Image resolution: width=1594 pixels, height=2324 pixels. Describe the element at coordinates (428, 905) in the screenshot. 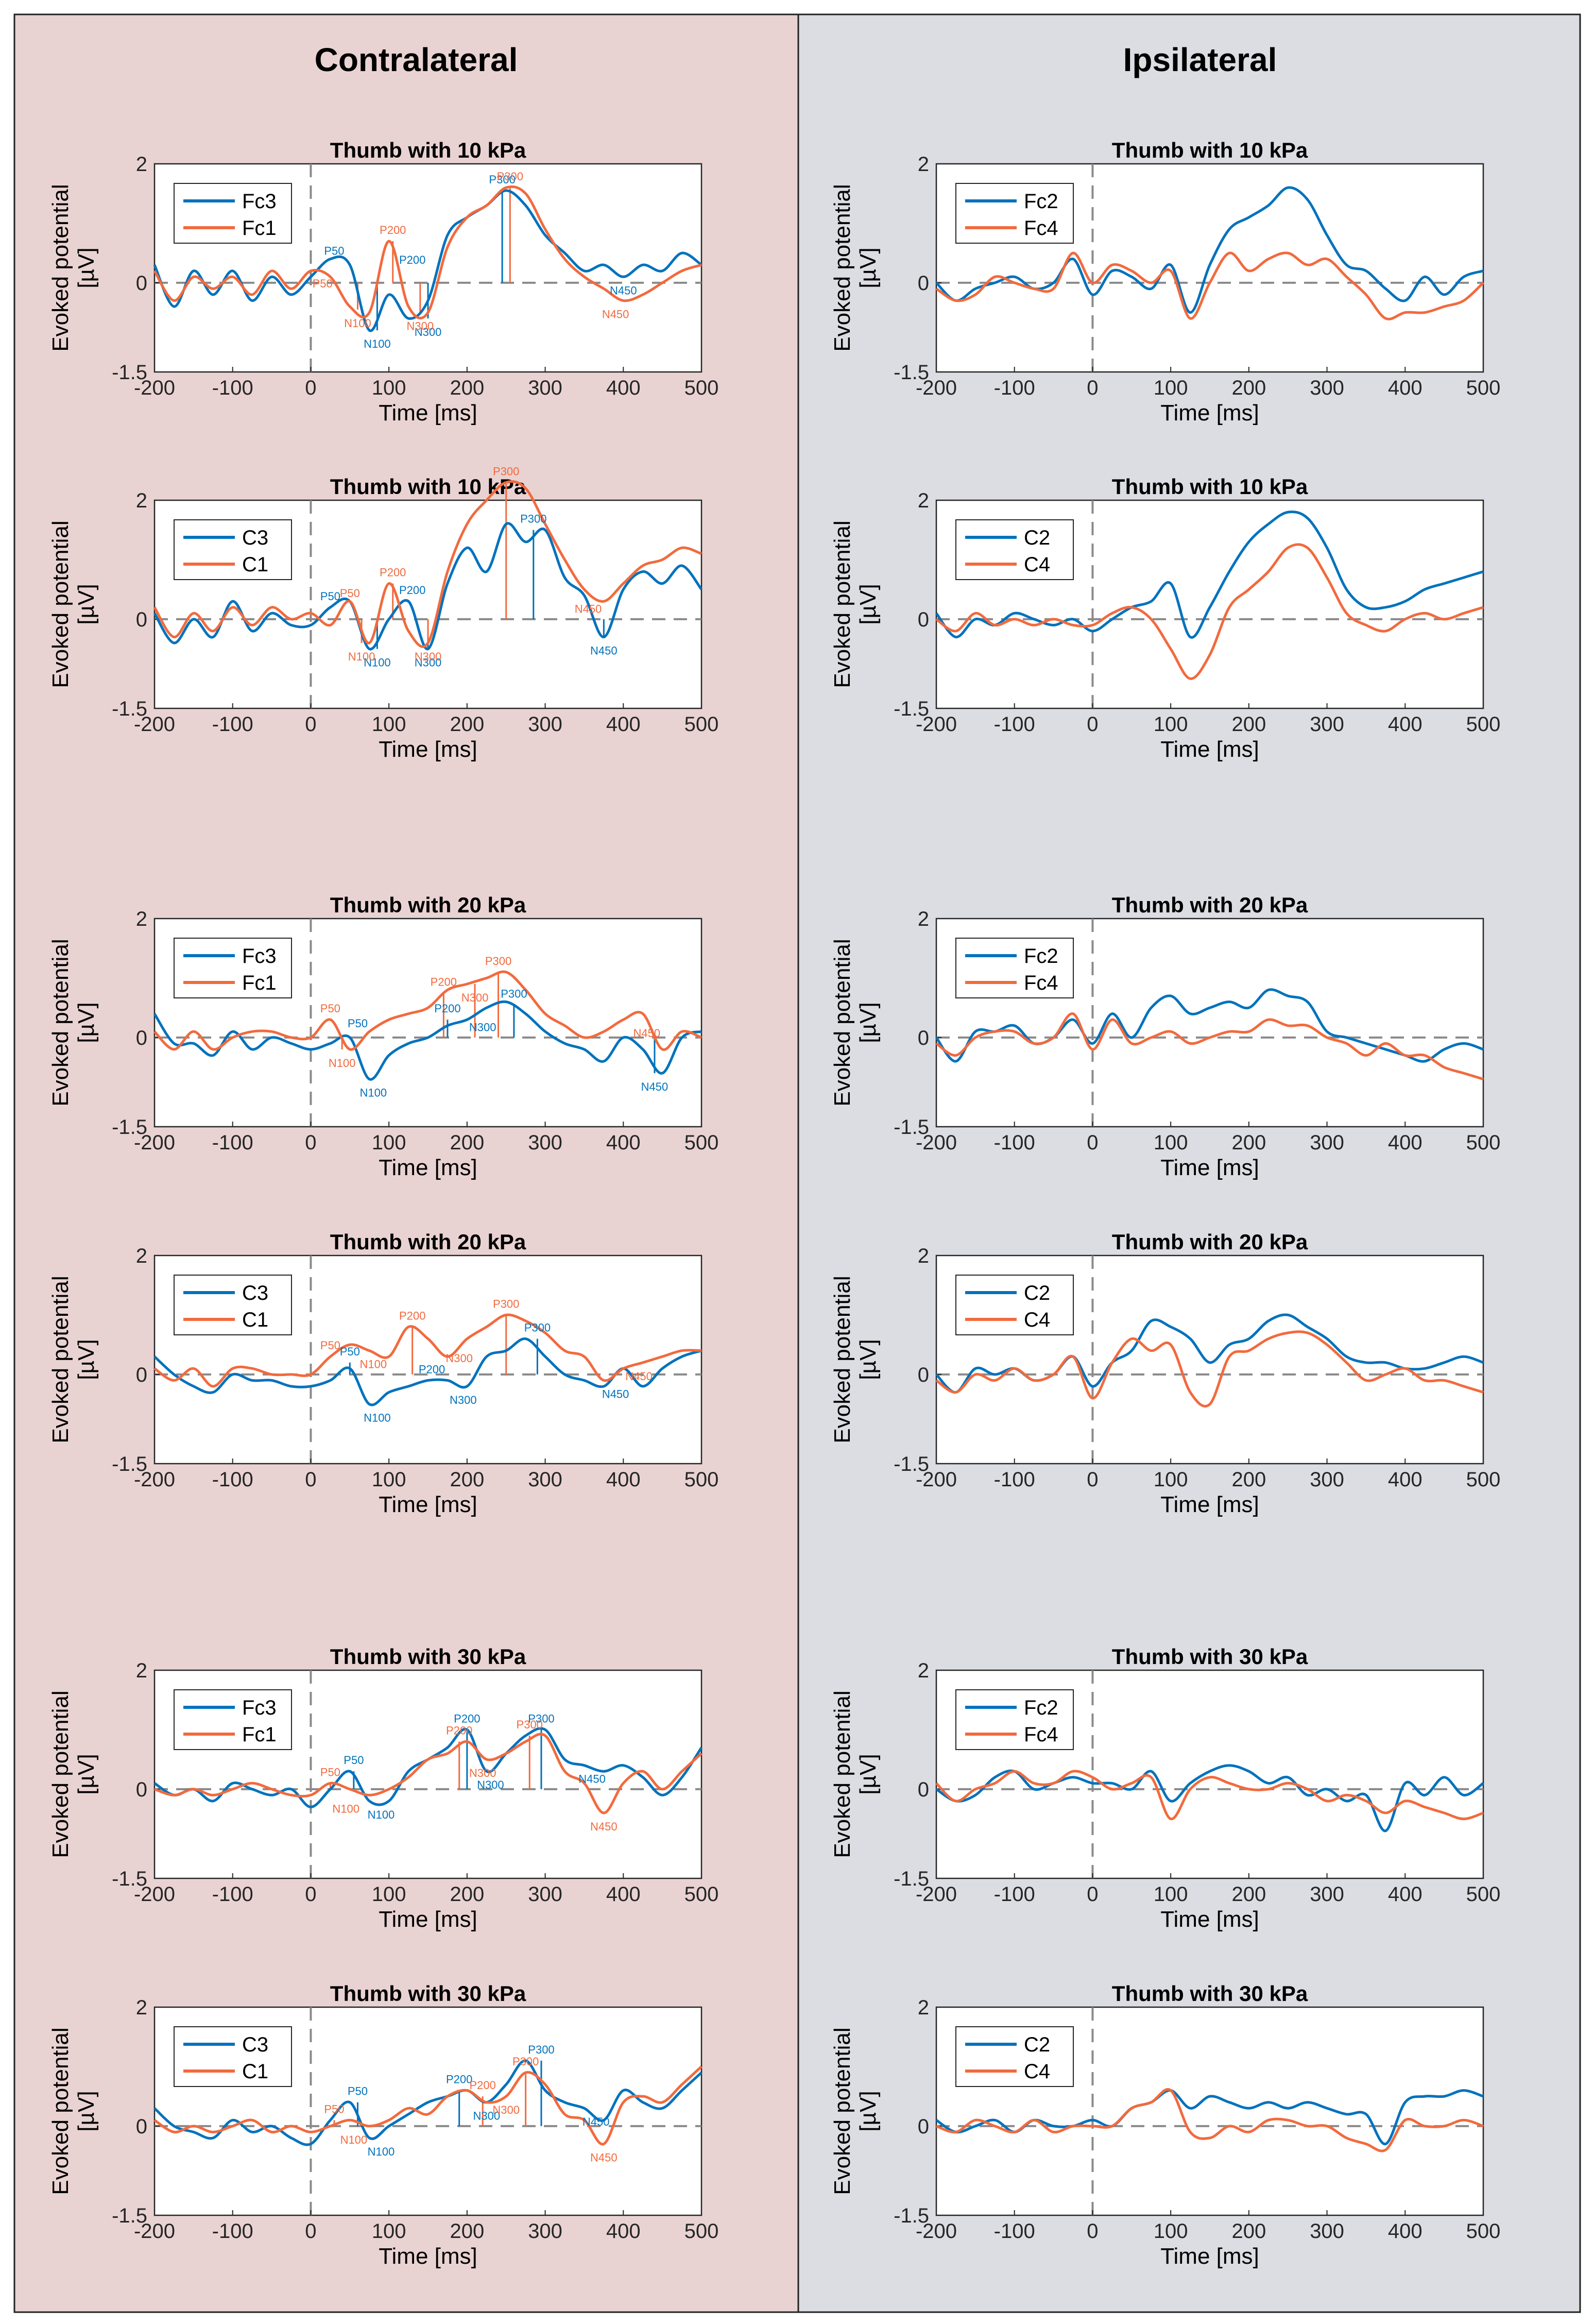

I see `plot-title: Thumb with 20 kPa` at that location.